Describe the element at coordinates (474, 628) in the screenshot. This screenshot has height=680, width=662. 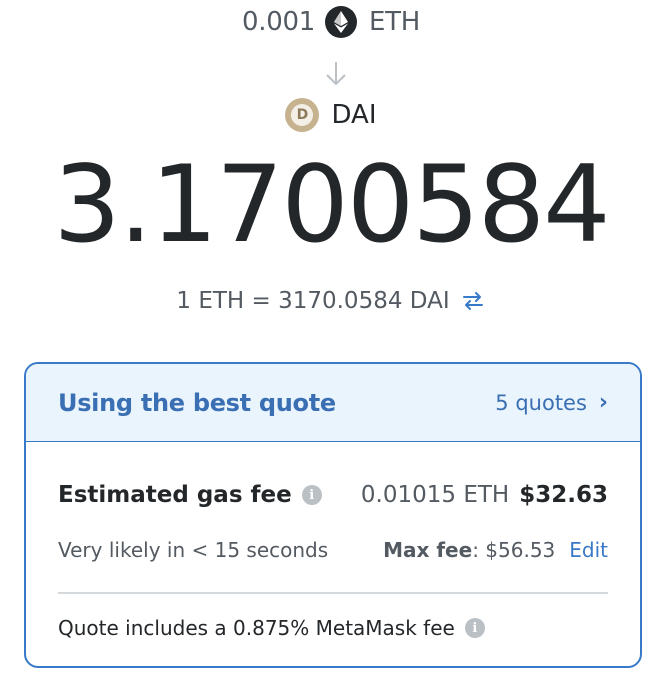
I see `fee-info-icon: i` at that location.